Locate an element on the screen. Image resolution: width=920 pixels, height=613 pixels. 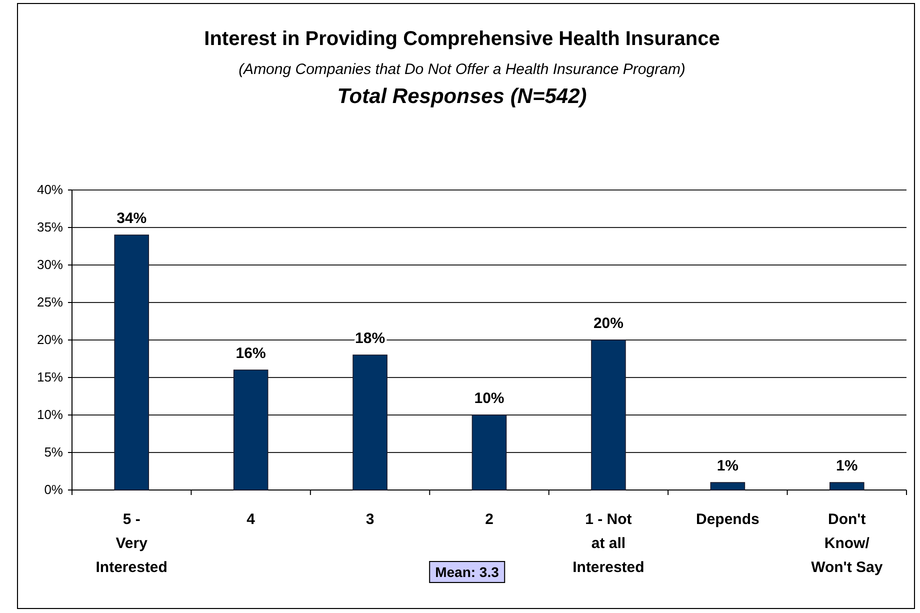
x-tick-label: 2 is located at coordinates (489, 519).